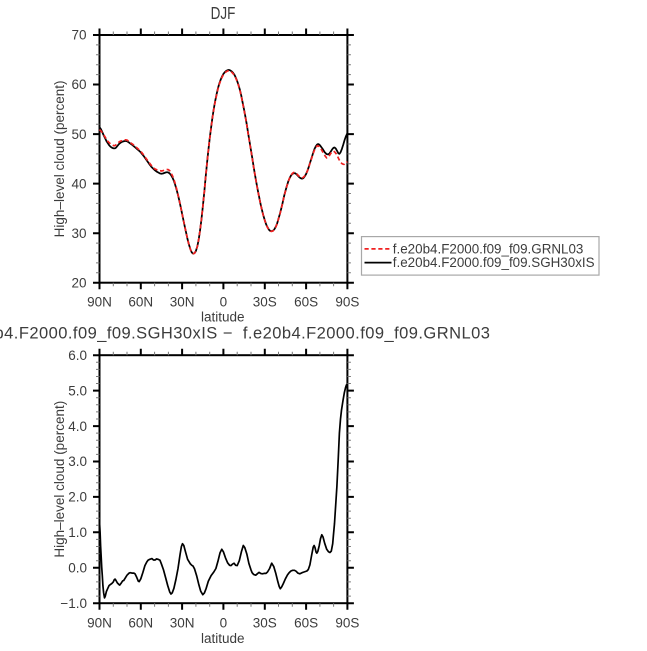 The image size is (647, 651). I want to click on svg-text: 40, so click(78, 183).